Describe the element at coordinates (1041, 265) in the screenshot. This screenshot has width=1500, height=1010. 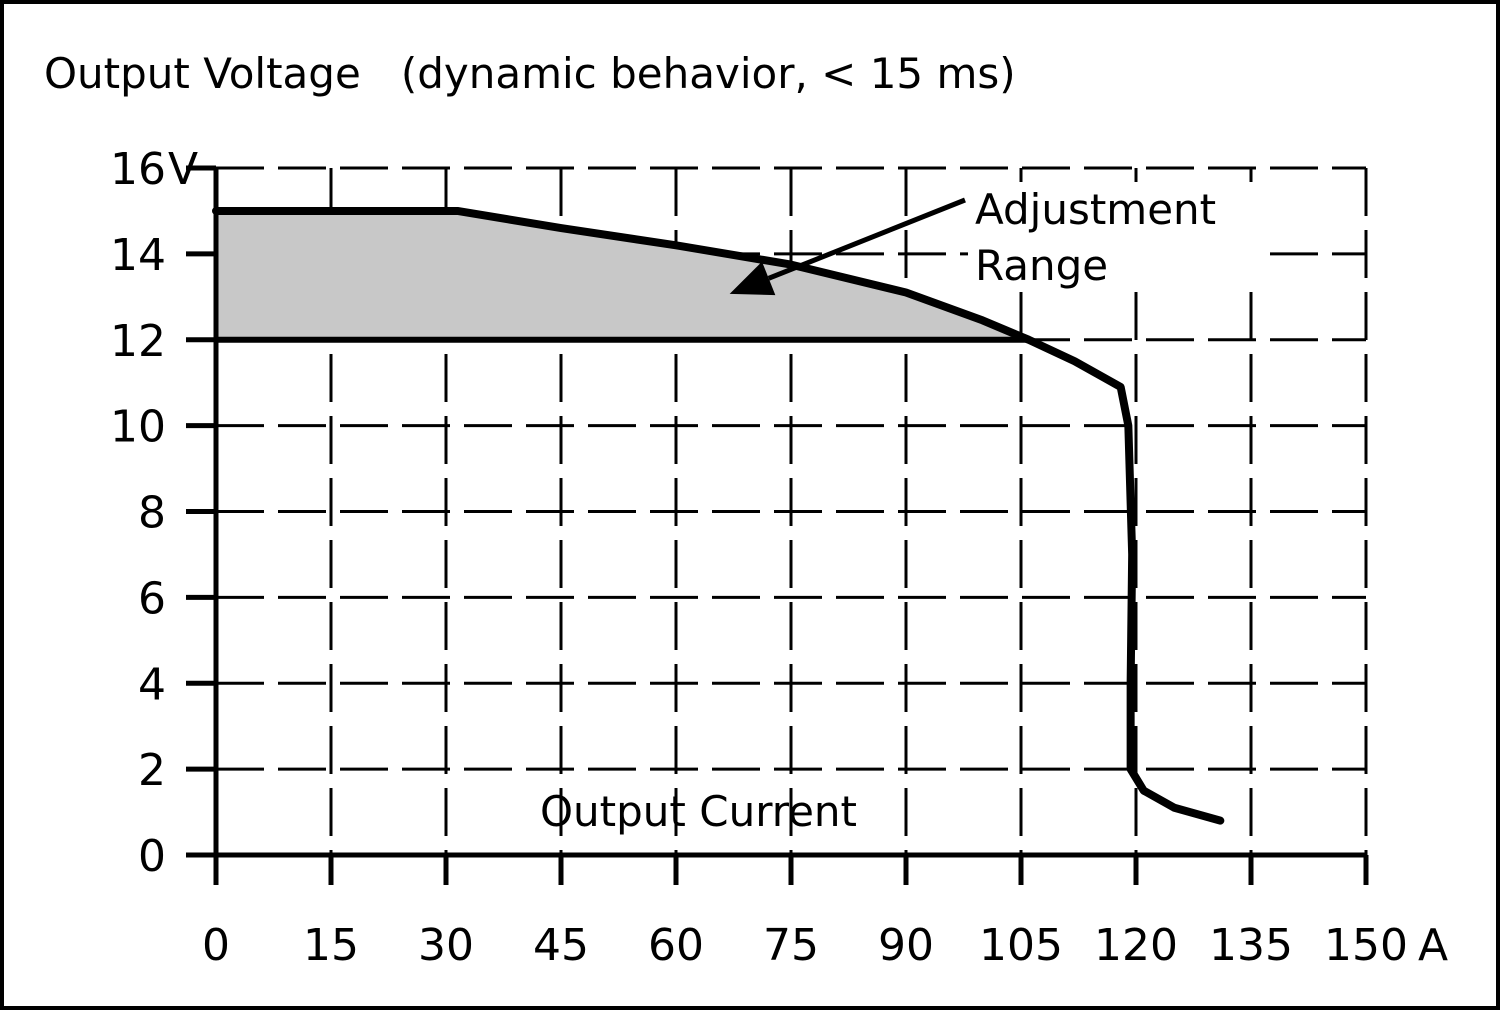
I see `annotation-line-2: Range` at that location.